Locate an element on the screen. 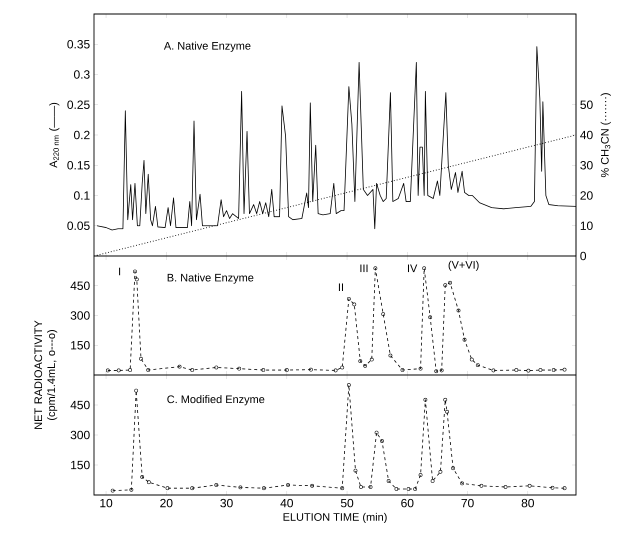  x-tick-label: 30 is located at coordinates (226, 503).